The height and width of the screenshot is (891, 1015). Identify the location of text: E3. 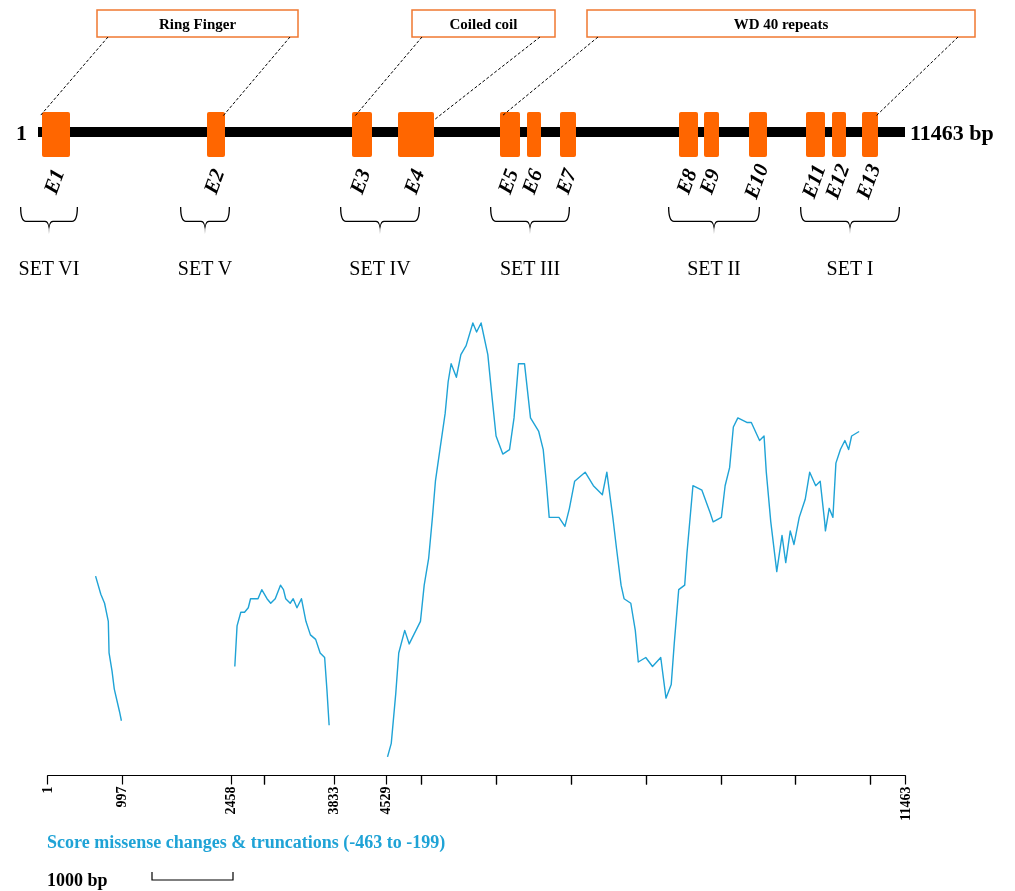
(360, 181).